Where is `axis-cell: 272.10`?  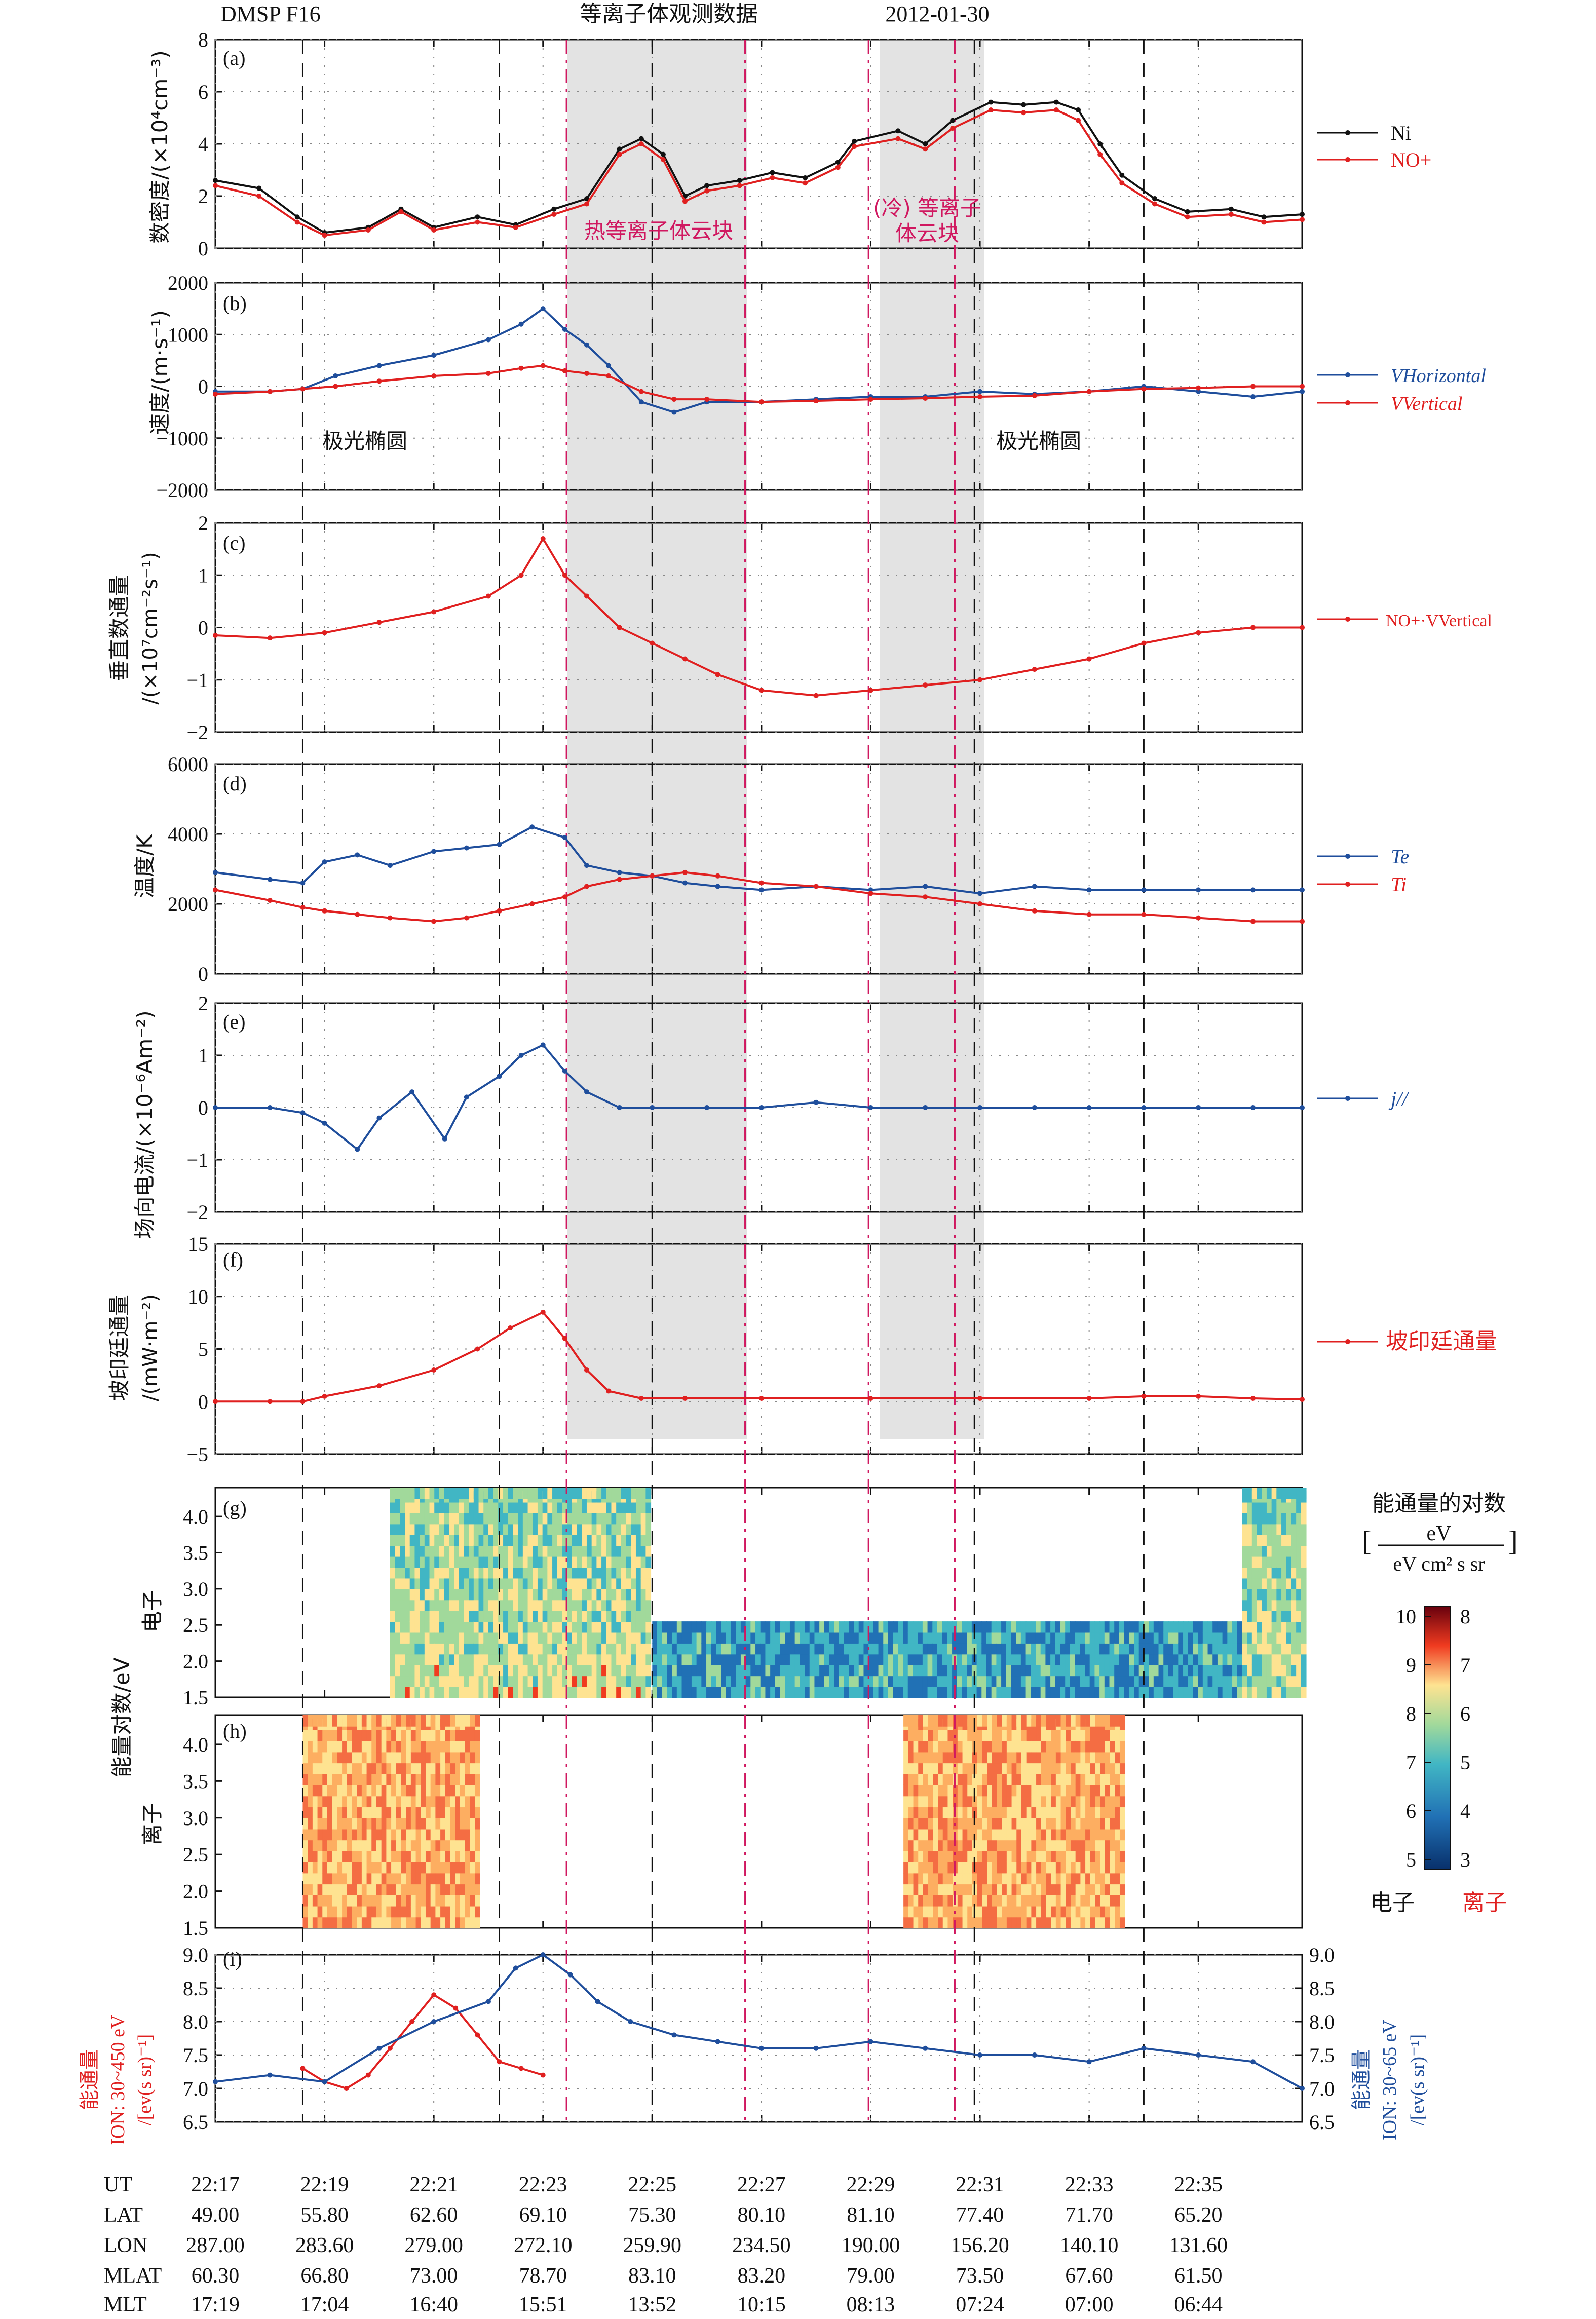 axis-cell: 272.10 is located at coordinates (543, 2245).